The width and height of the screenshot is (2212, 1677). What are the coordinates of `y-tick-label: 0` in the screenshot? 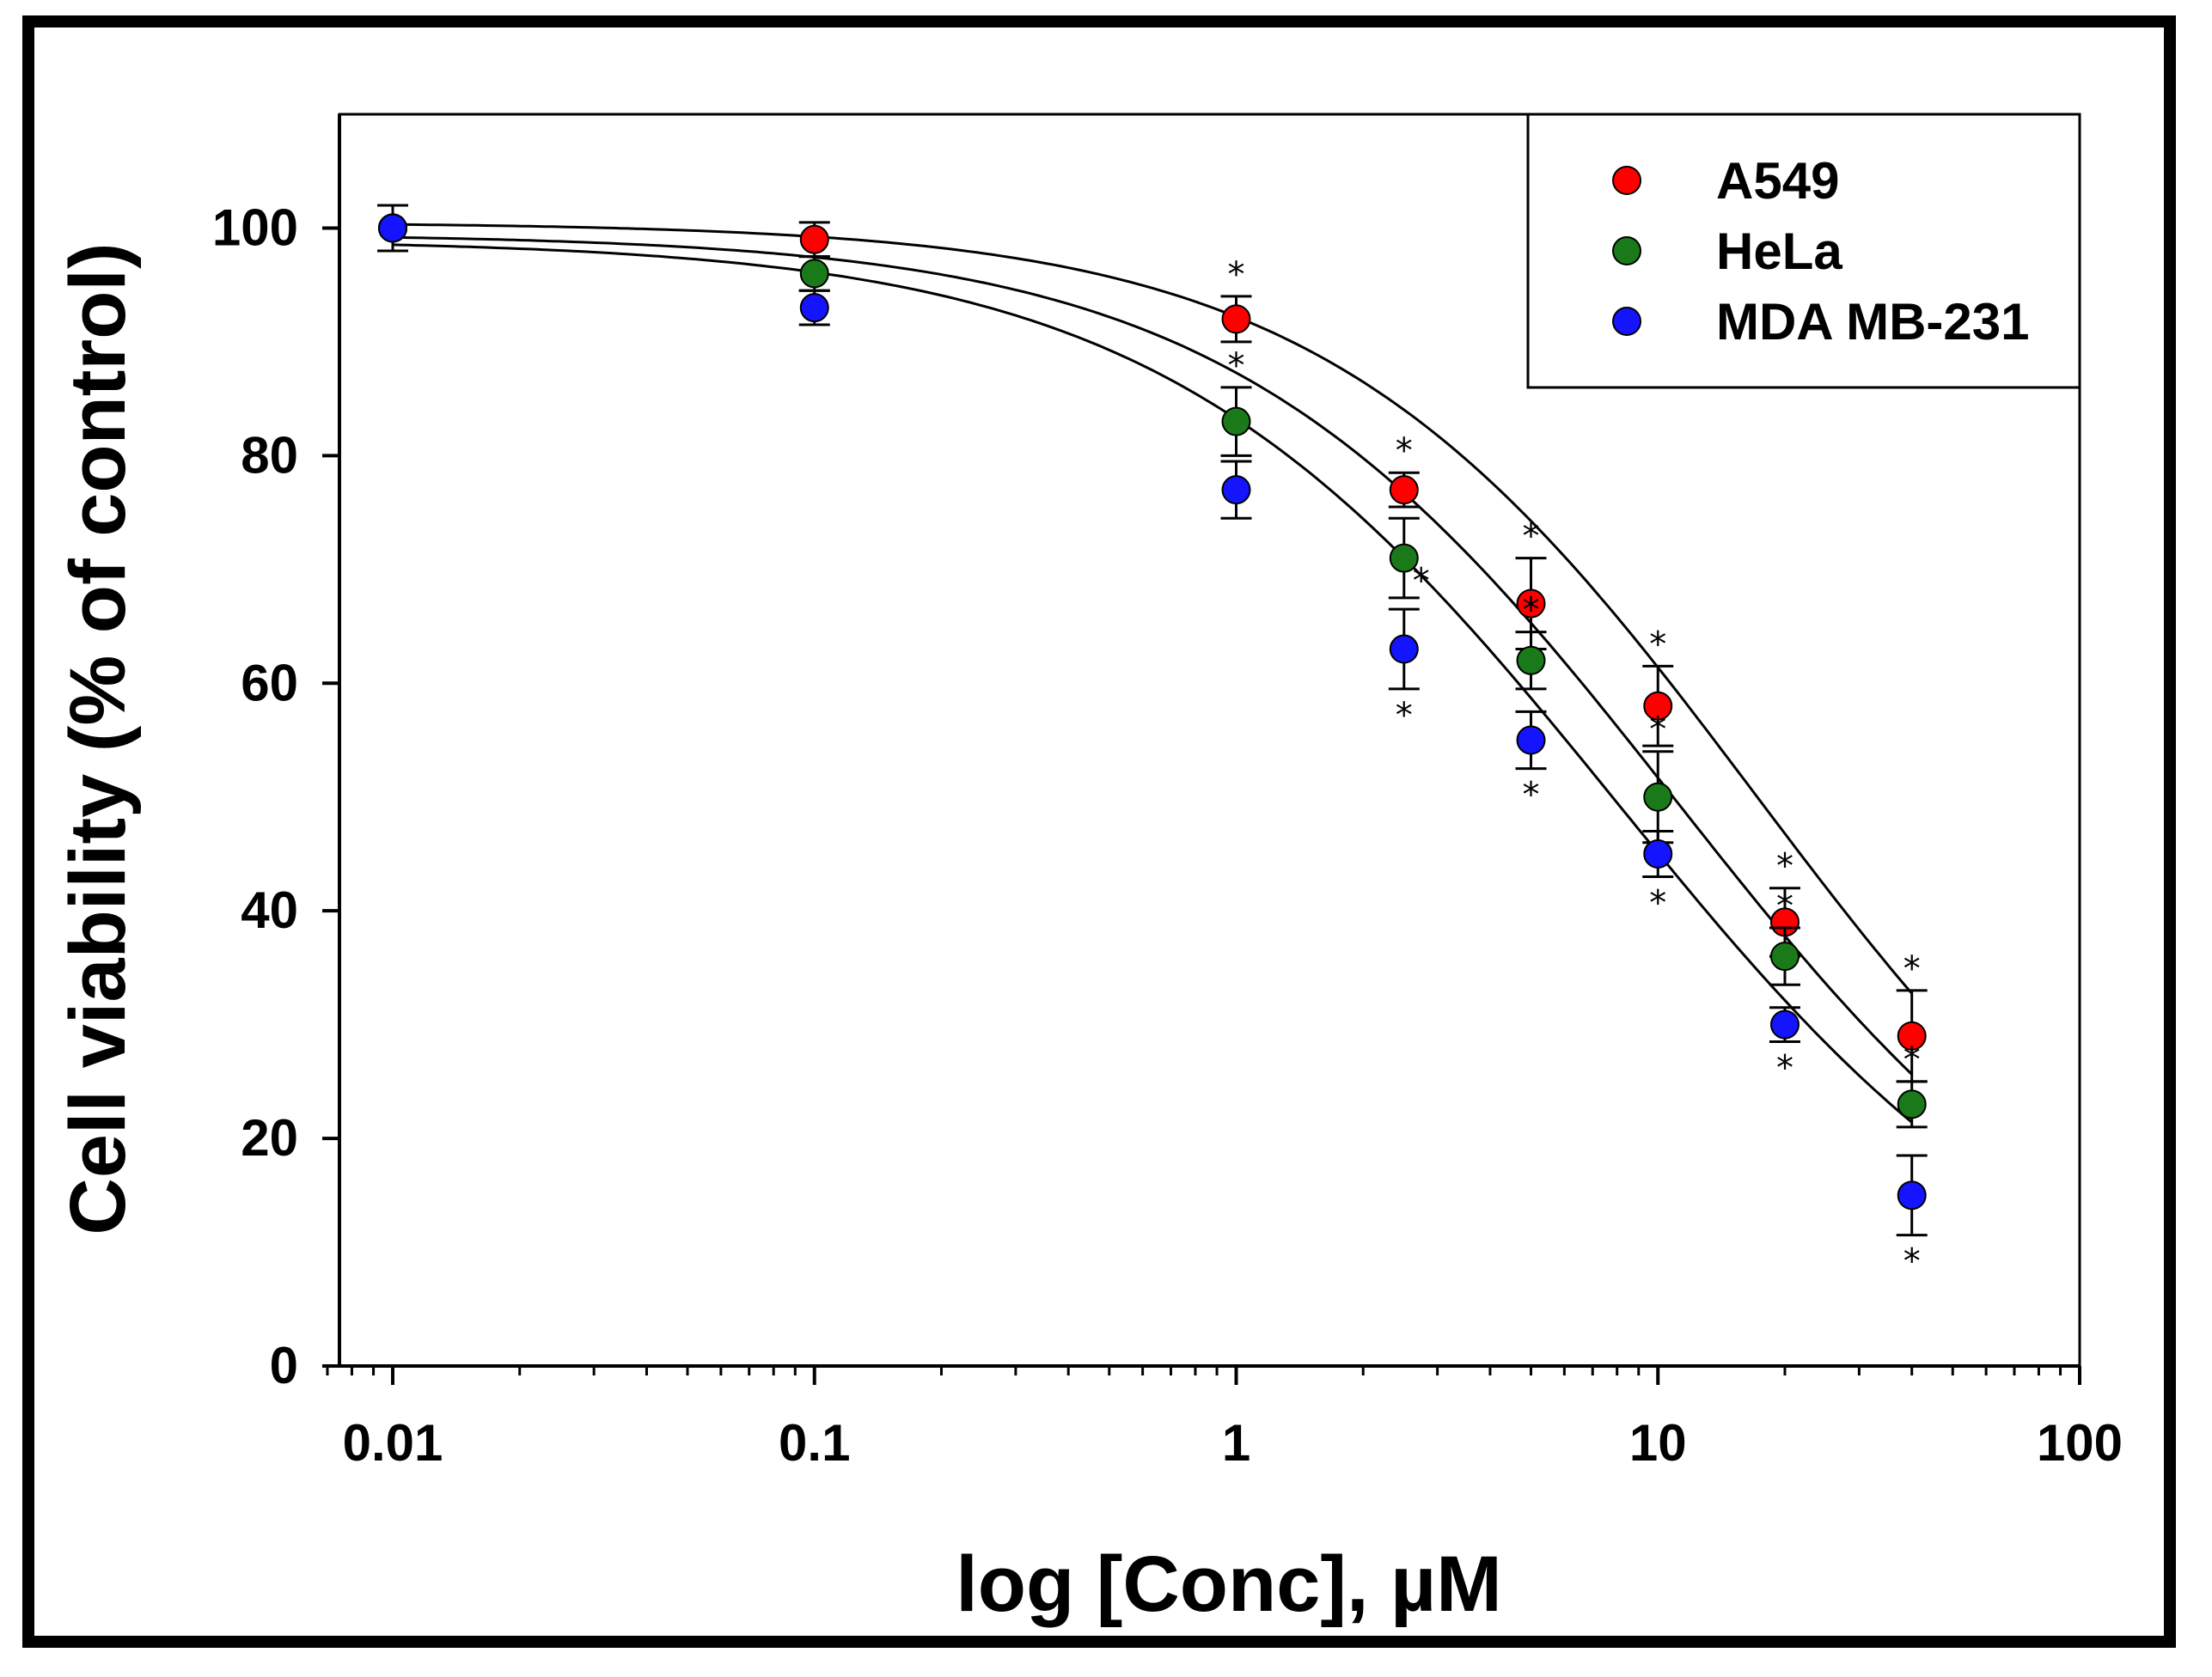 It's located at (284, 1366).